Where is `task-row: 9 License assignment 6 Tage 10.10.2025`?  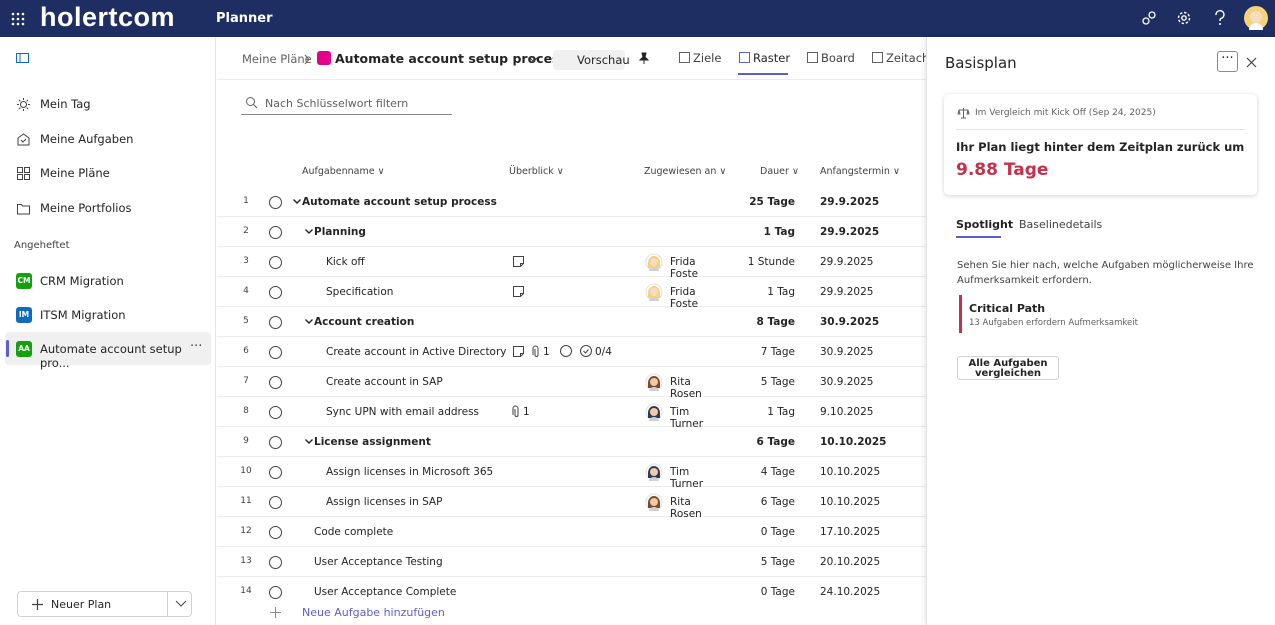 task-row: 9 License assignment 6 Tage 10.10.2025 is located at coordinates (571, 442).